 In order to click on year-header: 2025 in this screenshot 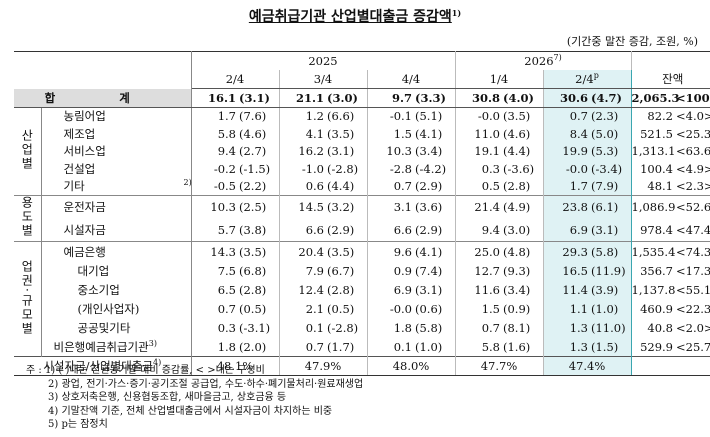, I will do `click(323, 60)`.